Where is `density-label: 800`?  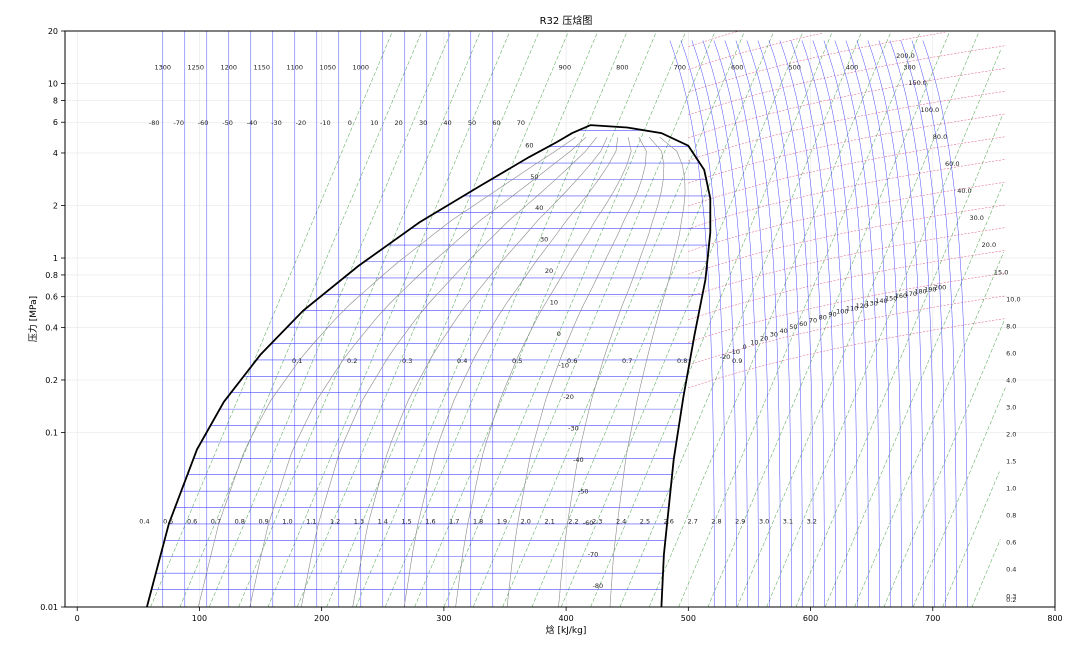 density-label: 800 is located at coordinates (622, 68).